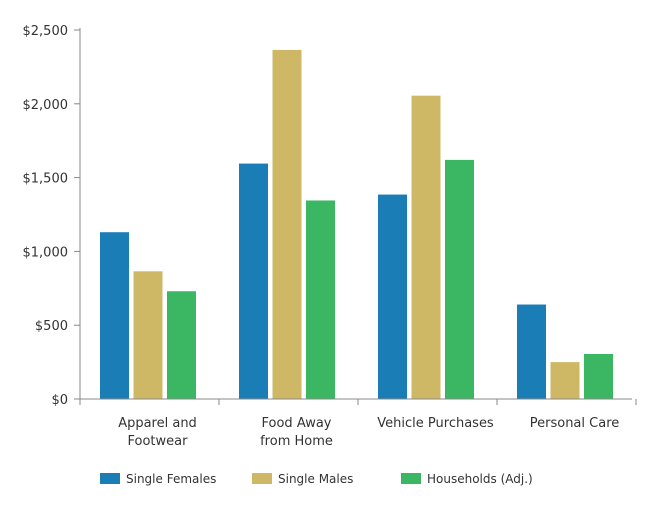 The image size is (663, 507). What do you see at coordinates (158, 441) in the screenshot?
I see `category-label: Footwear` at bounding box center [158, 441].